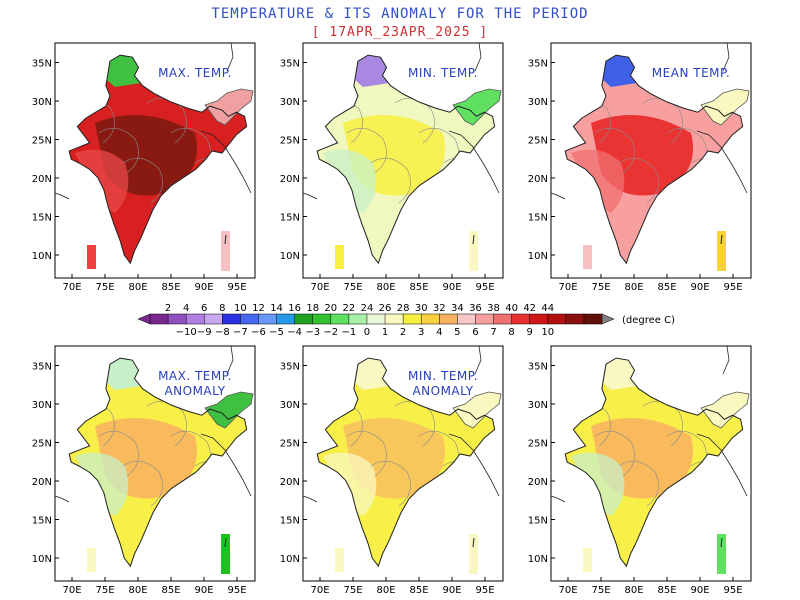 The width and height of the screenshot is (800, 600). I want to click on colorbar-bottom-label: −9, so click(204, 332).